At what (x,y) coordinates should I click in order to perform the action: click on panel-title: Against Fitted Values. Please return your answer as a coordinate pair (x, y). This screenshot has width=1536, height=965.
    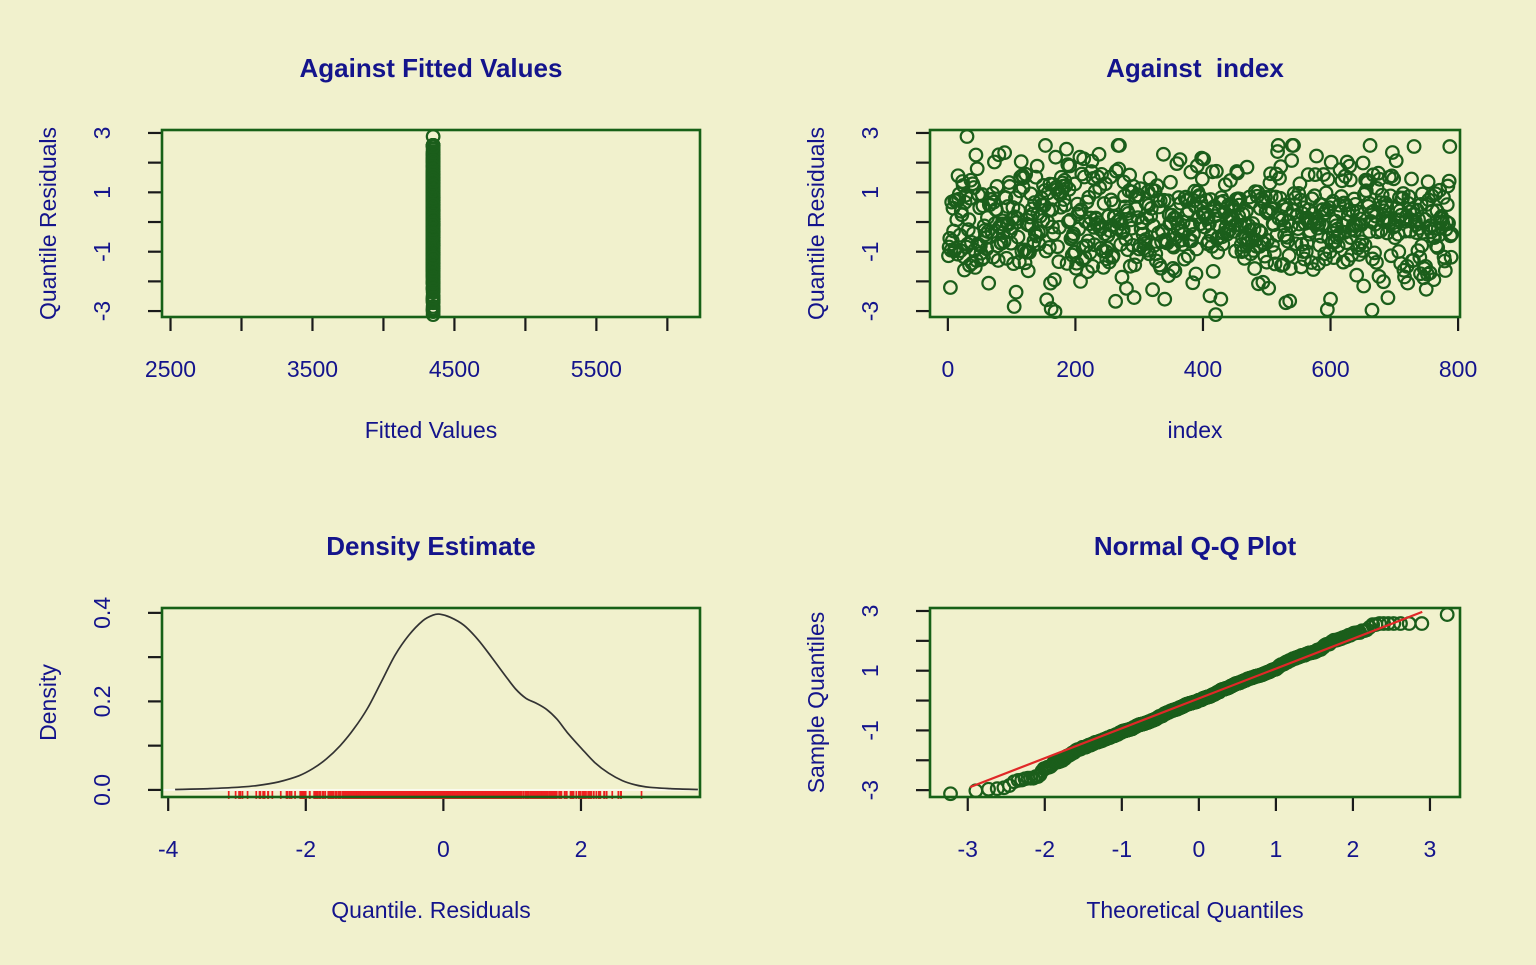
    Looking at the image, I should click on (431, 68).